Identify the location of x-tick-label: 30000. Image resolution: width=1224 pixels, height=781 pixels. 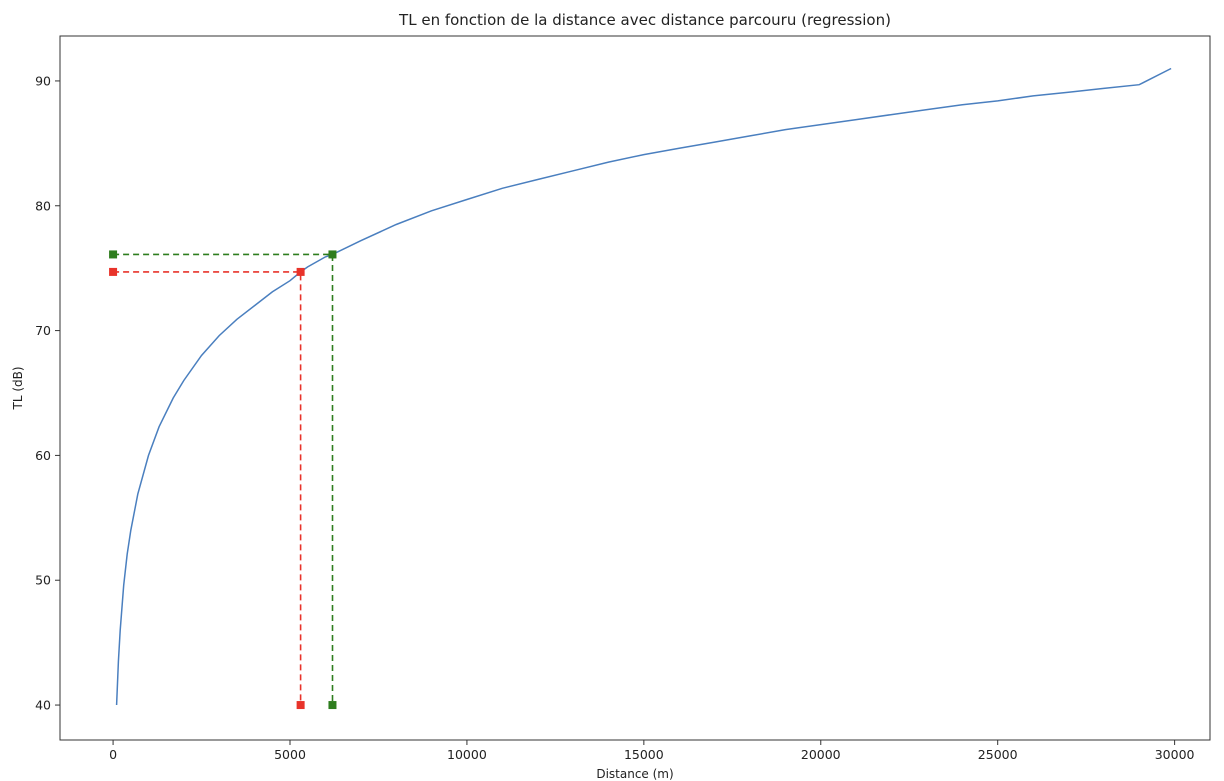
(1175, 754).